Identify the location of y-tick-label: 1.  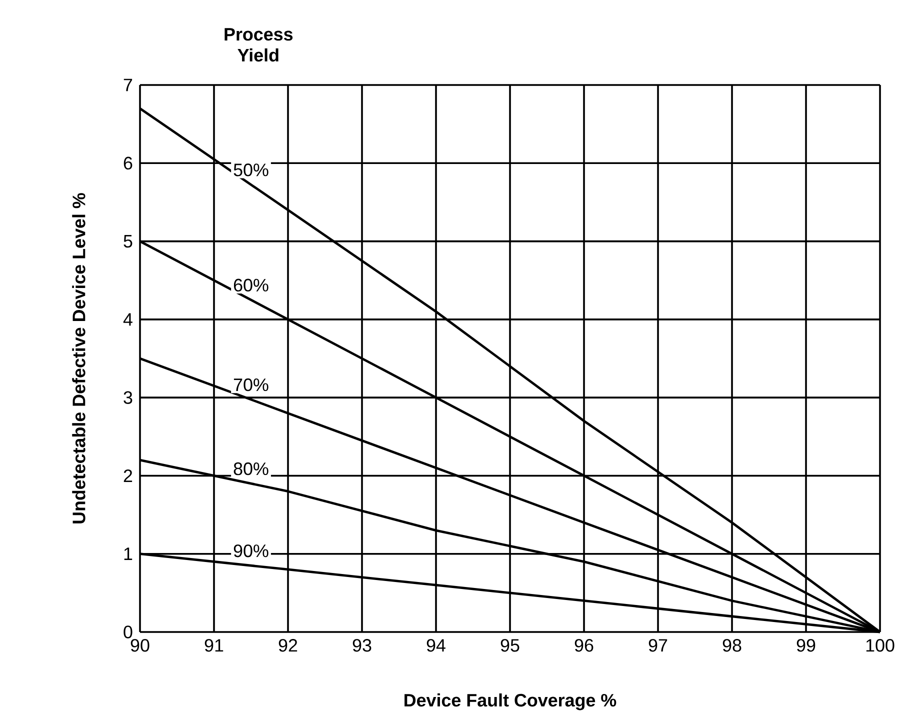
(128, 554).